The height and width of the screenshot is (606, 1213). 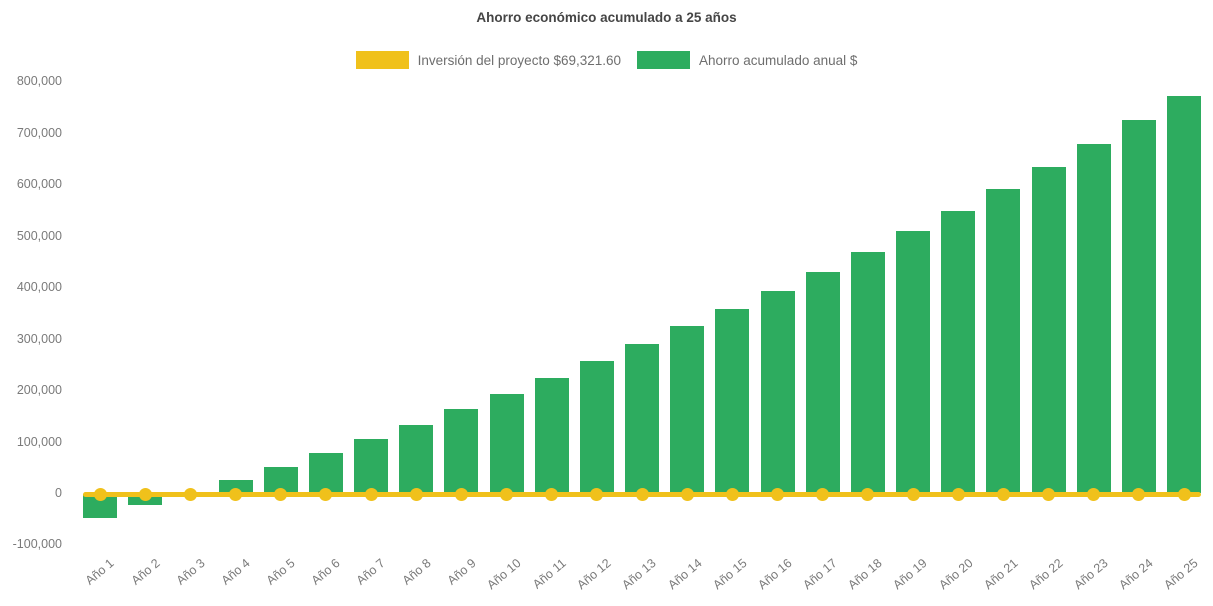 What do you see at coordinates (190, 572) in the screenshot?
I see `x-tick-label: Año 3` at bounding box center [190, 572].